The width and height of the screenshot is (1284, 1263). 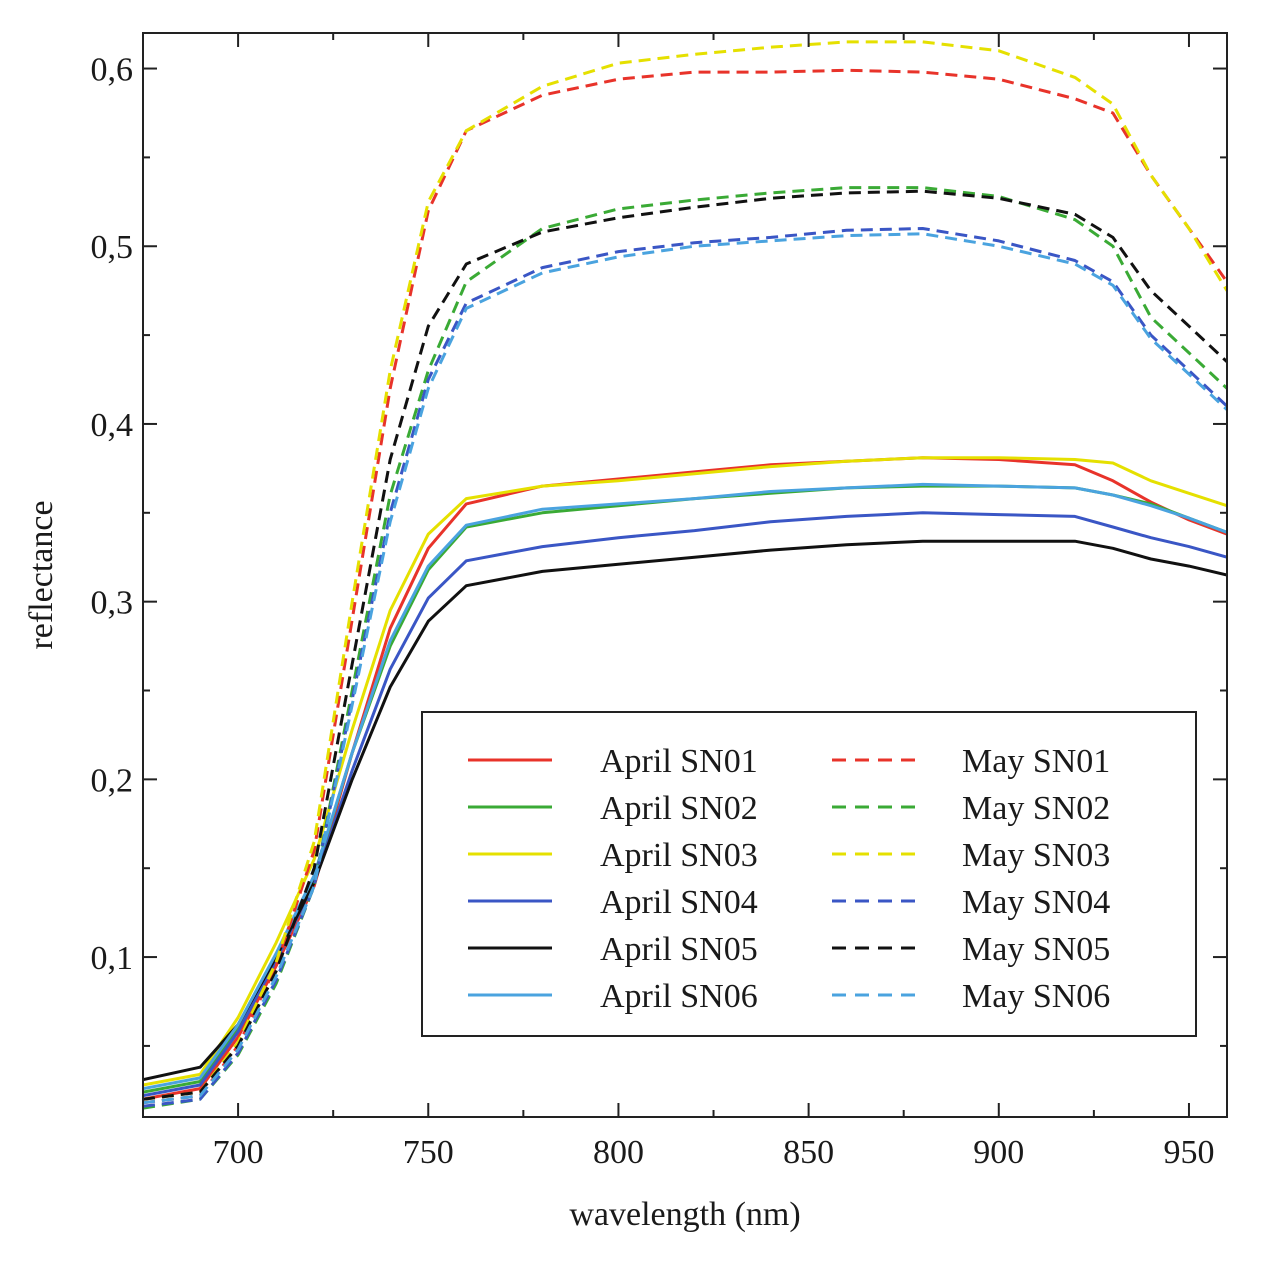 I want to click on legend-label: April SN06, so click(x=679, y=996).